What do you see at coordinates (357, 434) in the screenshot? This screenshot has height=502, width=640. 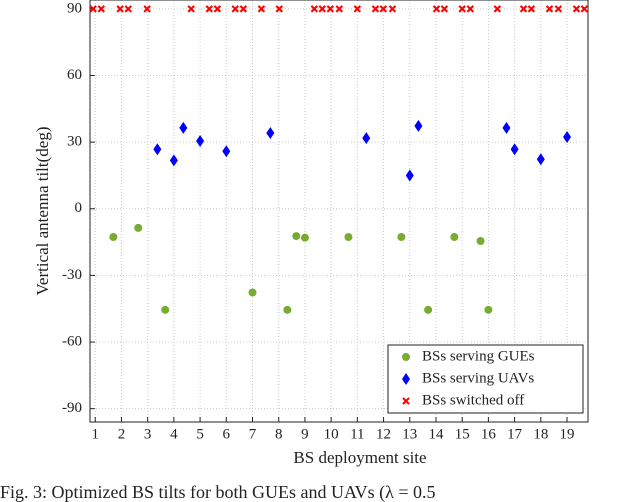 I see `x-tick-label: 11` at bounding box center [357, 434].